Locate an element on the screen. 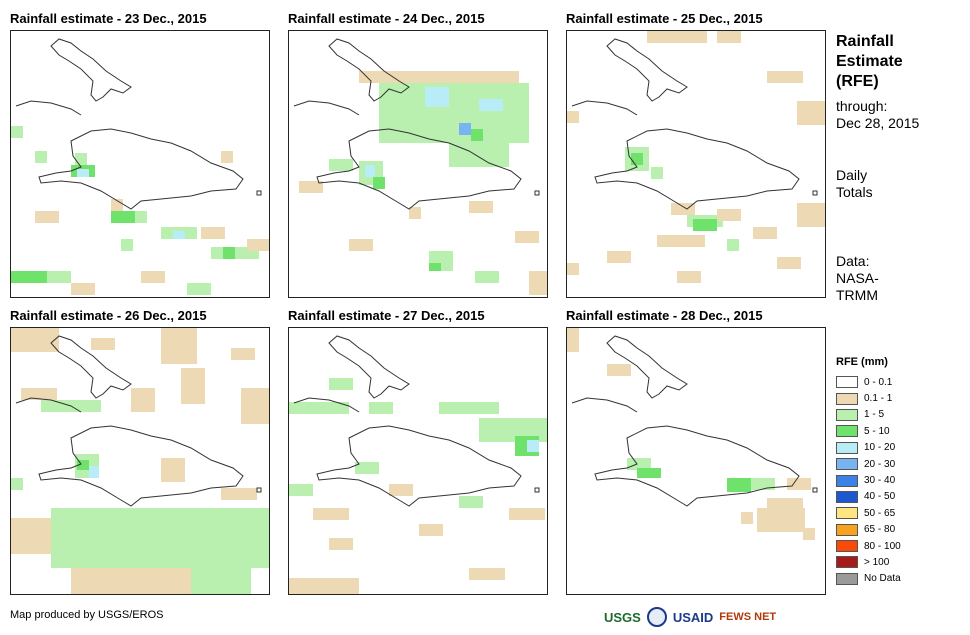 The height and width of the screenshot is (635, 970). legend-title: RFE (mm) is located at coordinates (862, 362).